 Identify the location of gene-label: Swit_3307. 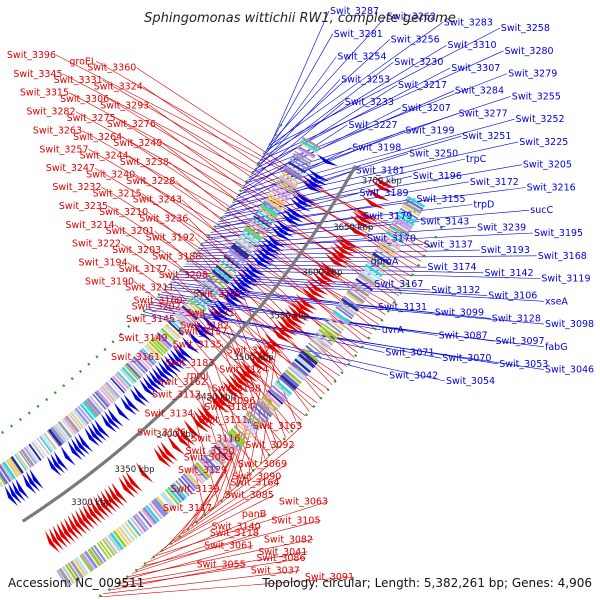
(475, 68).